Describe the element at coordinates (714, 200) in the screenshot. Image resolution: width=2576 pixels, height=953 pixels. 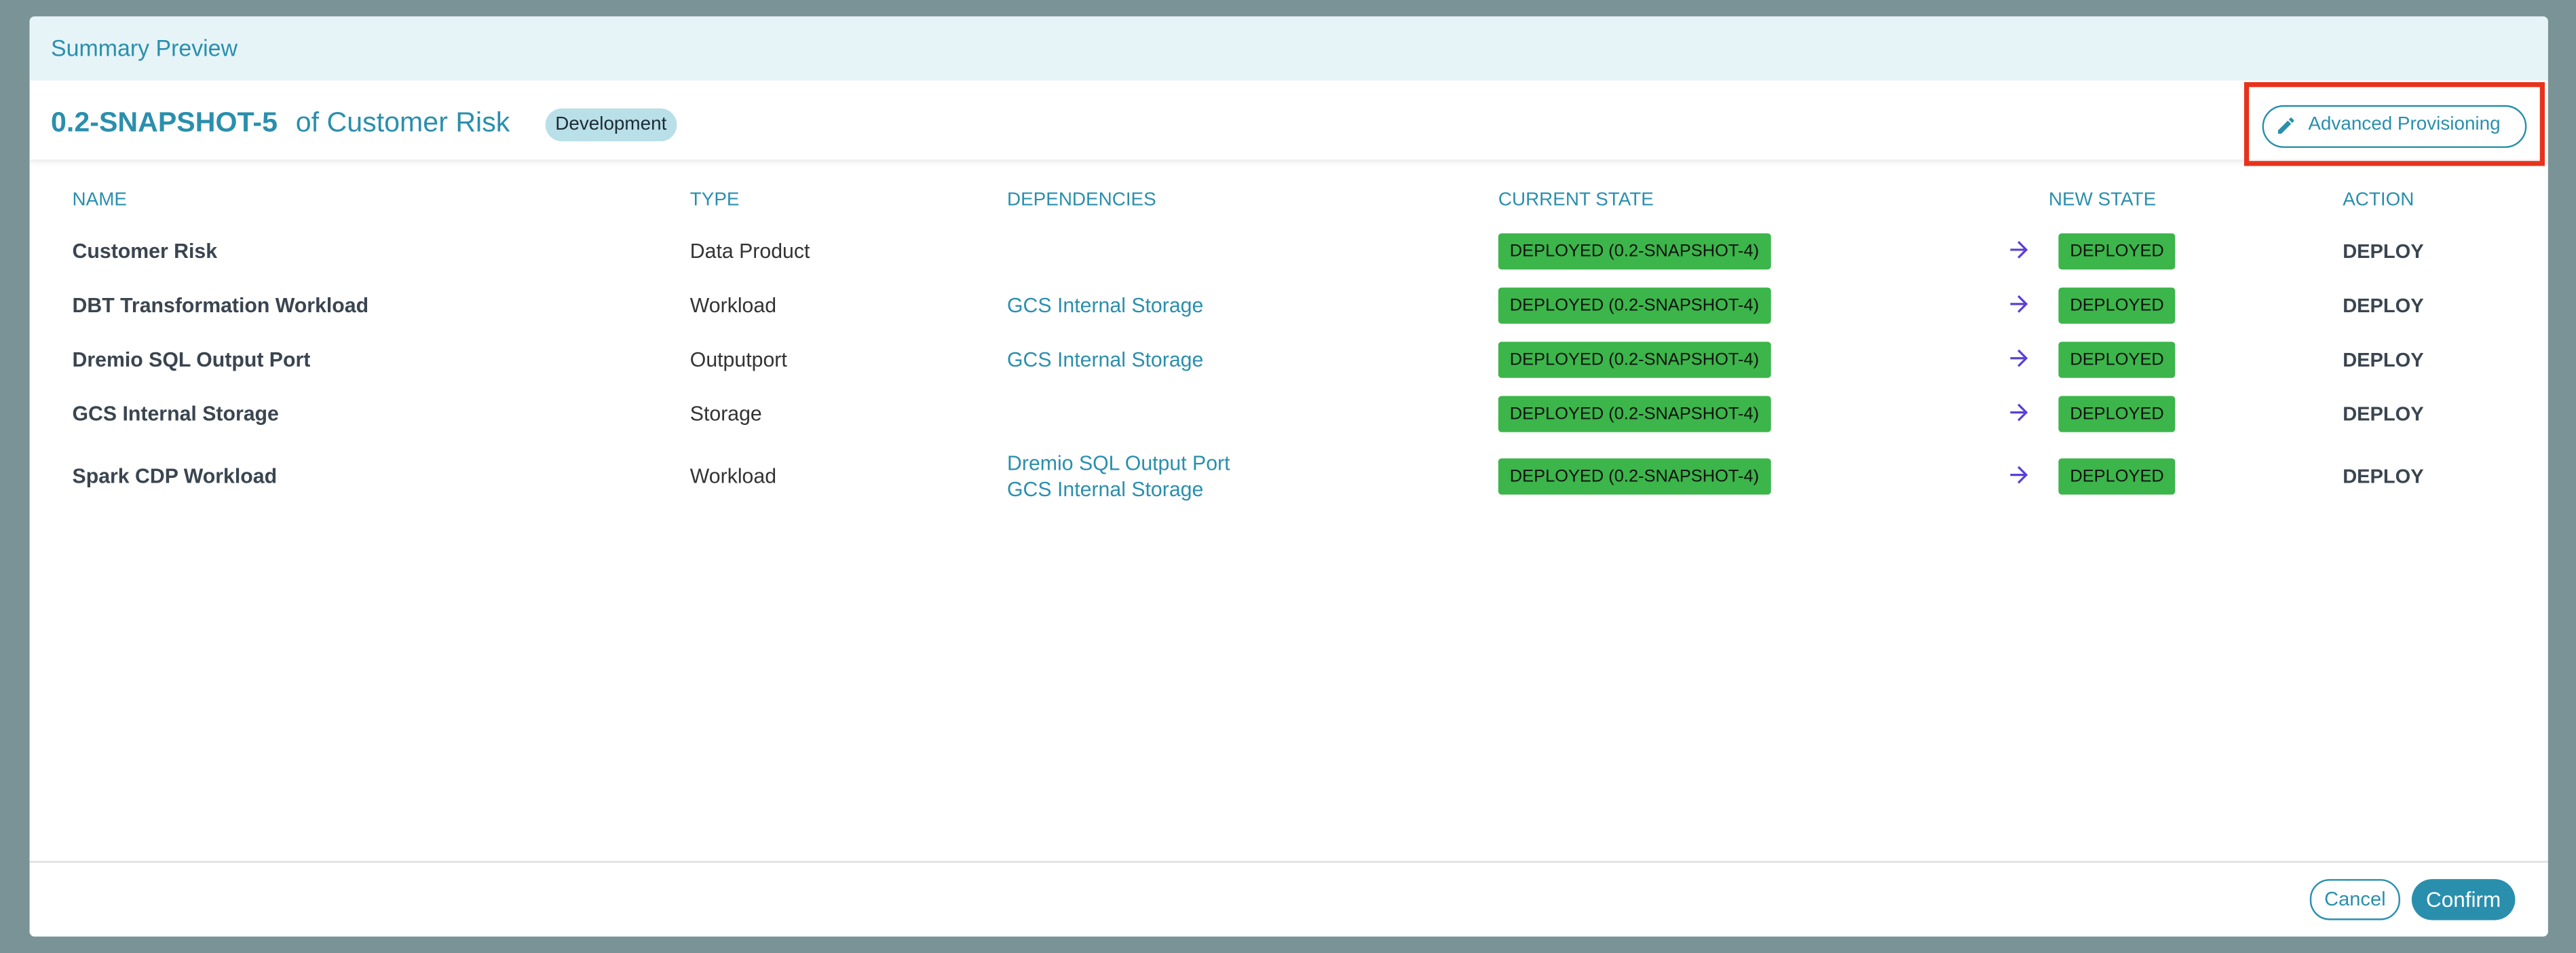
I see `column-header: TYPE` at that location.